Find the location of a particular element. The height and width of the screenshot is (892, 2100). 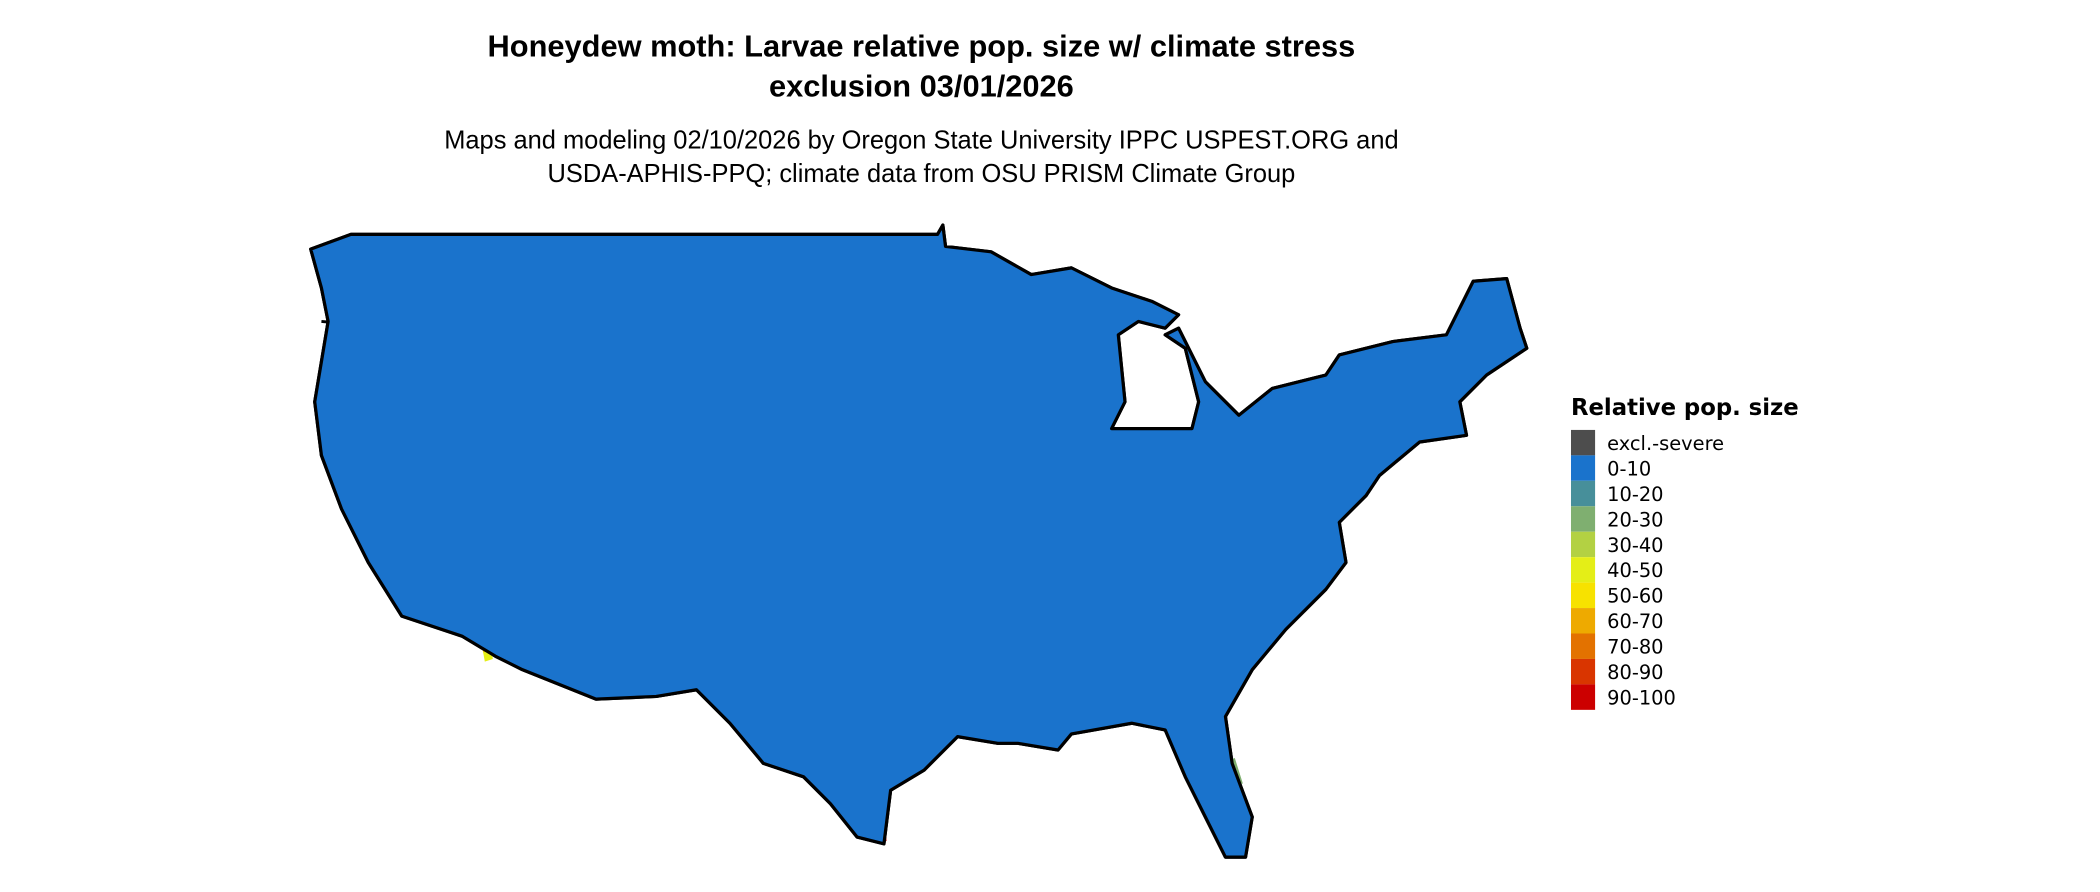

legend-label-10: 90-100 is located at coordinates (1641, 697).